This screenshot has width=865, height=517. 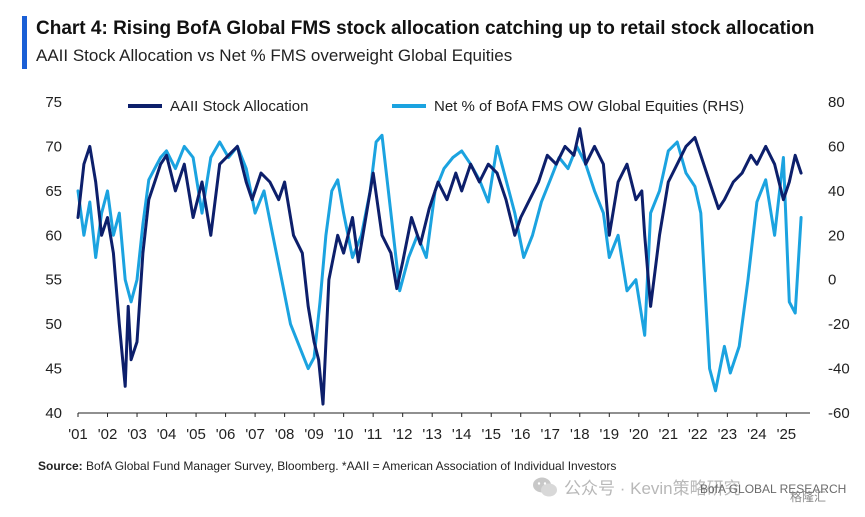 I want to click on legend-aaii-label: AAII Stock Allocation, so click(x=239, y=106).